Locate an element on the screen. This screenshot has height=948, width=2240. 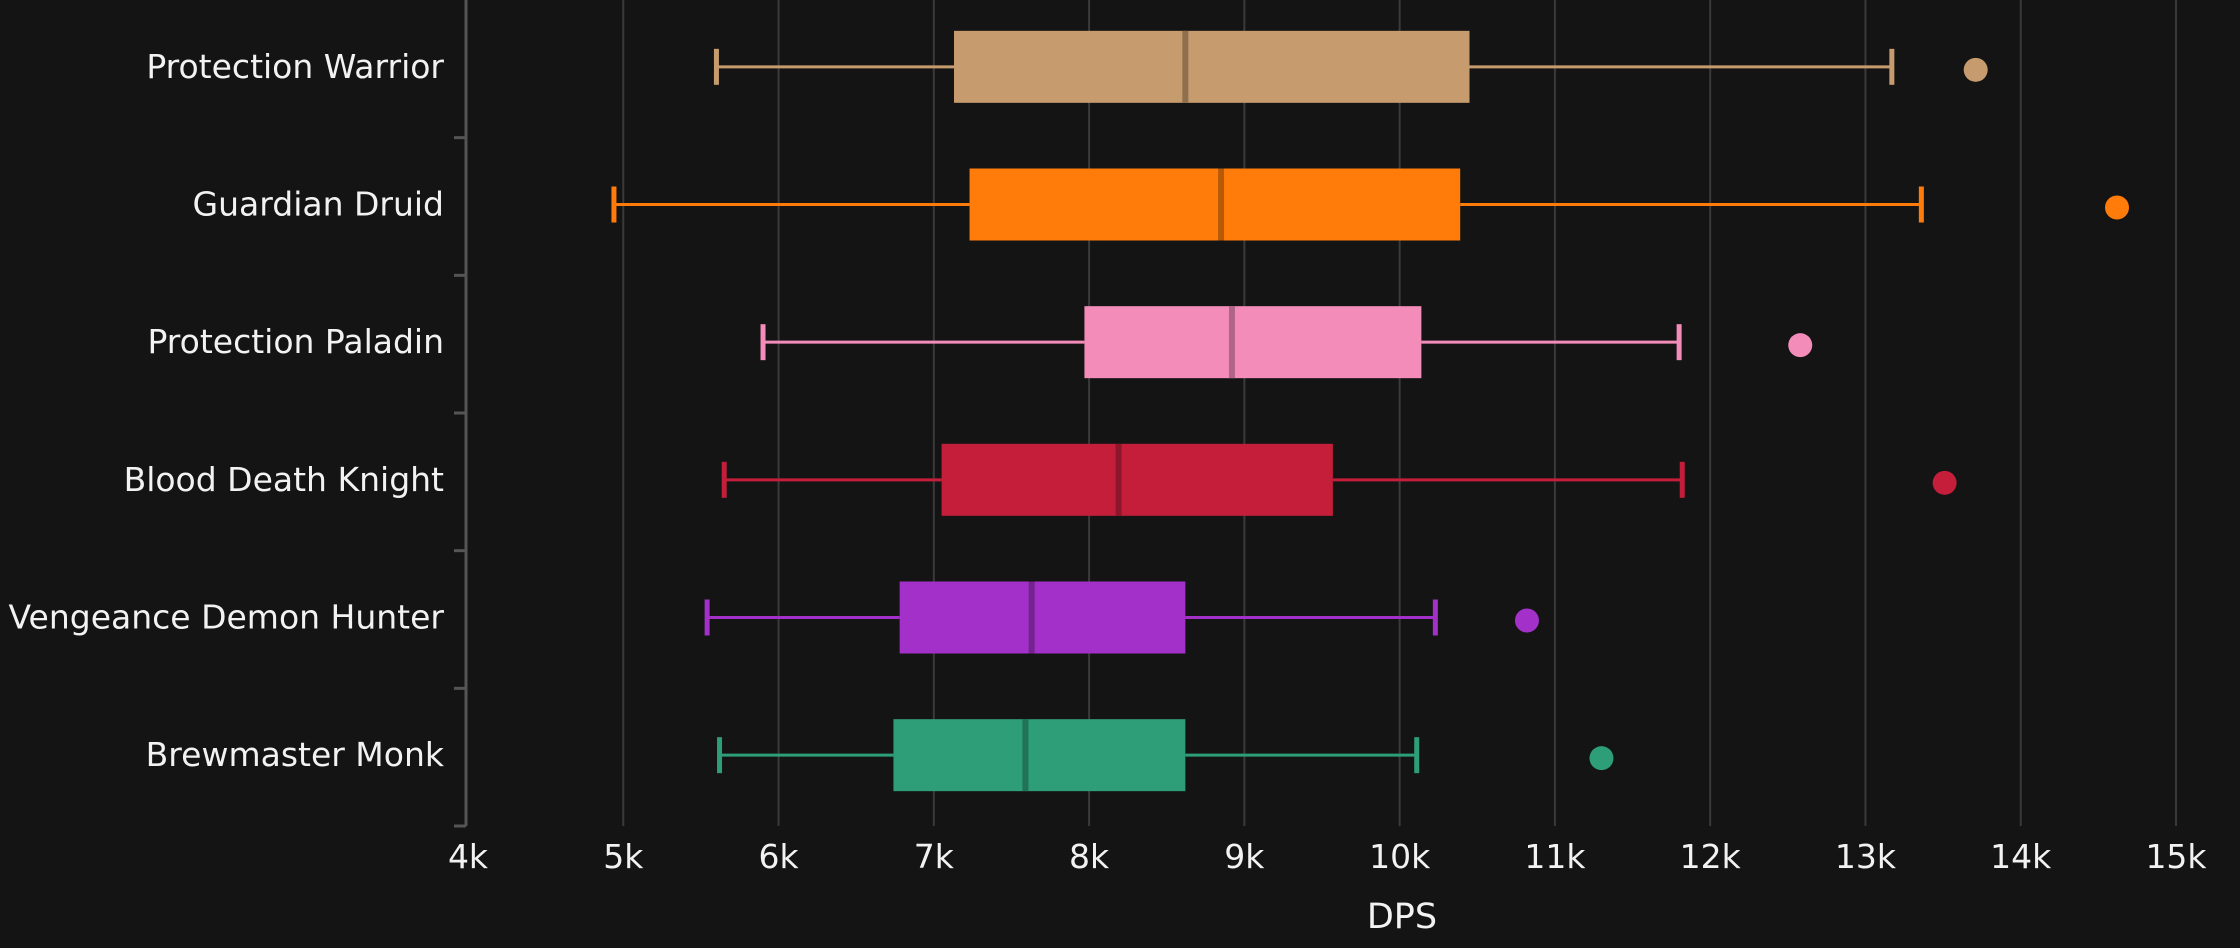
axes is located at coordinates (461, 414).